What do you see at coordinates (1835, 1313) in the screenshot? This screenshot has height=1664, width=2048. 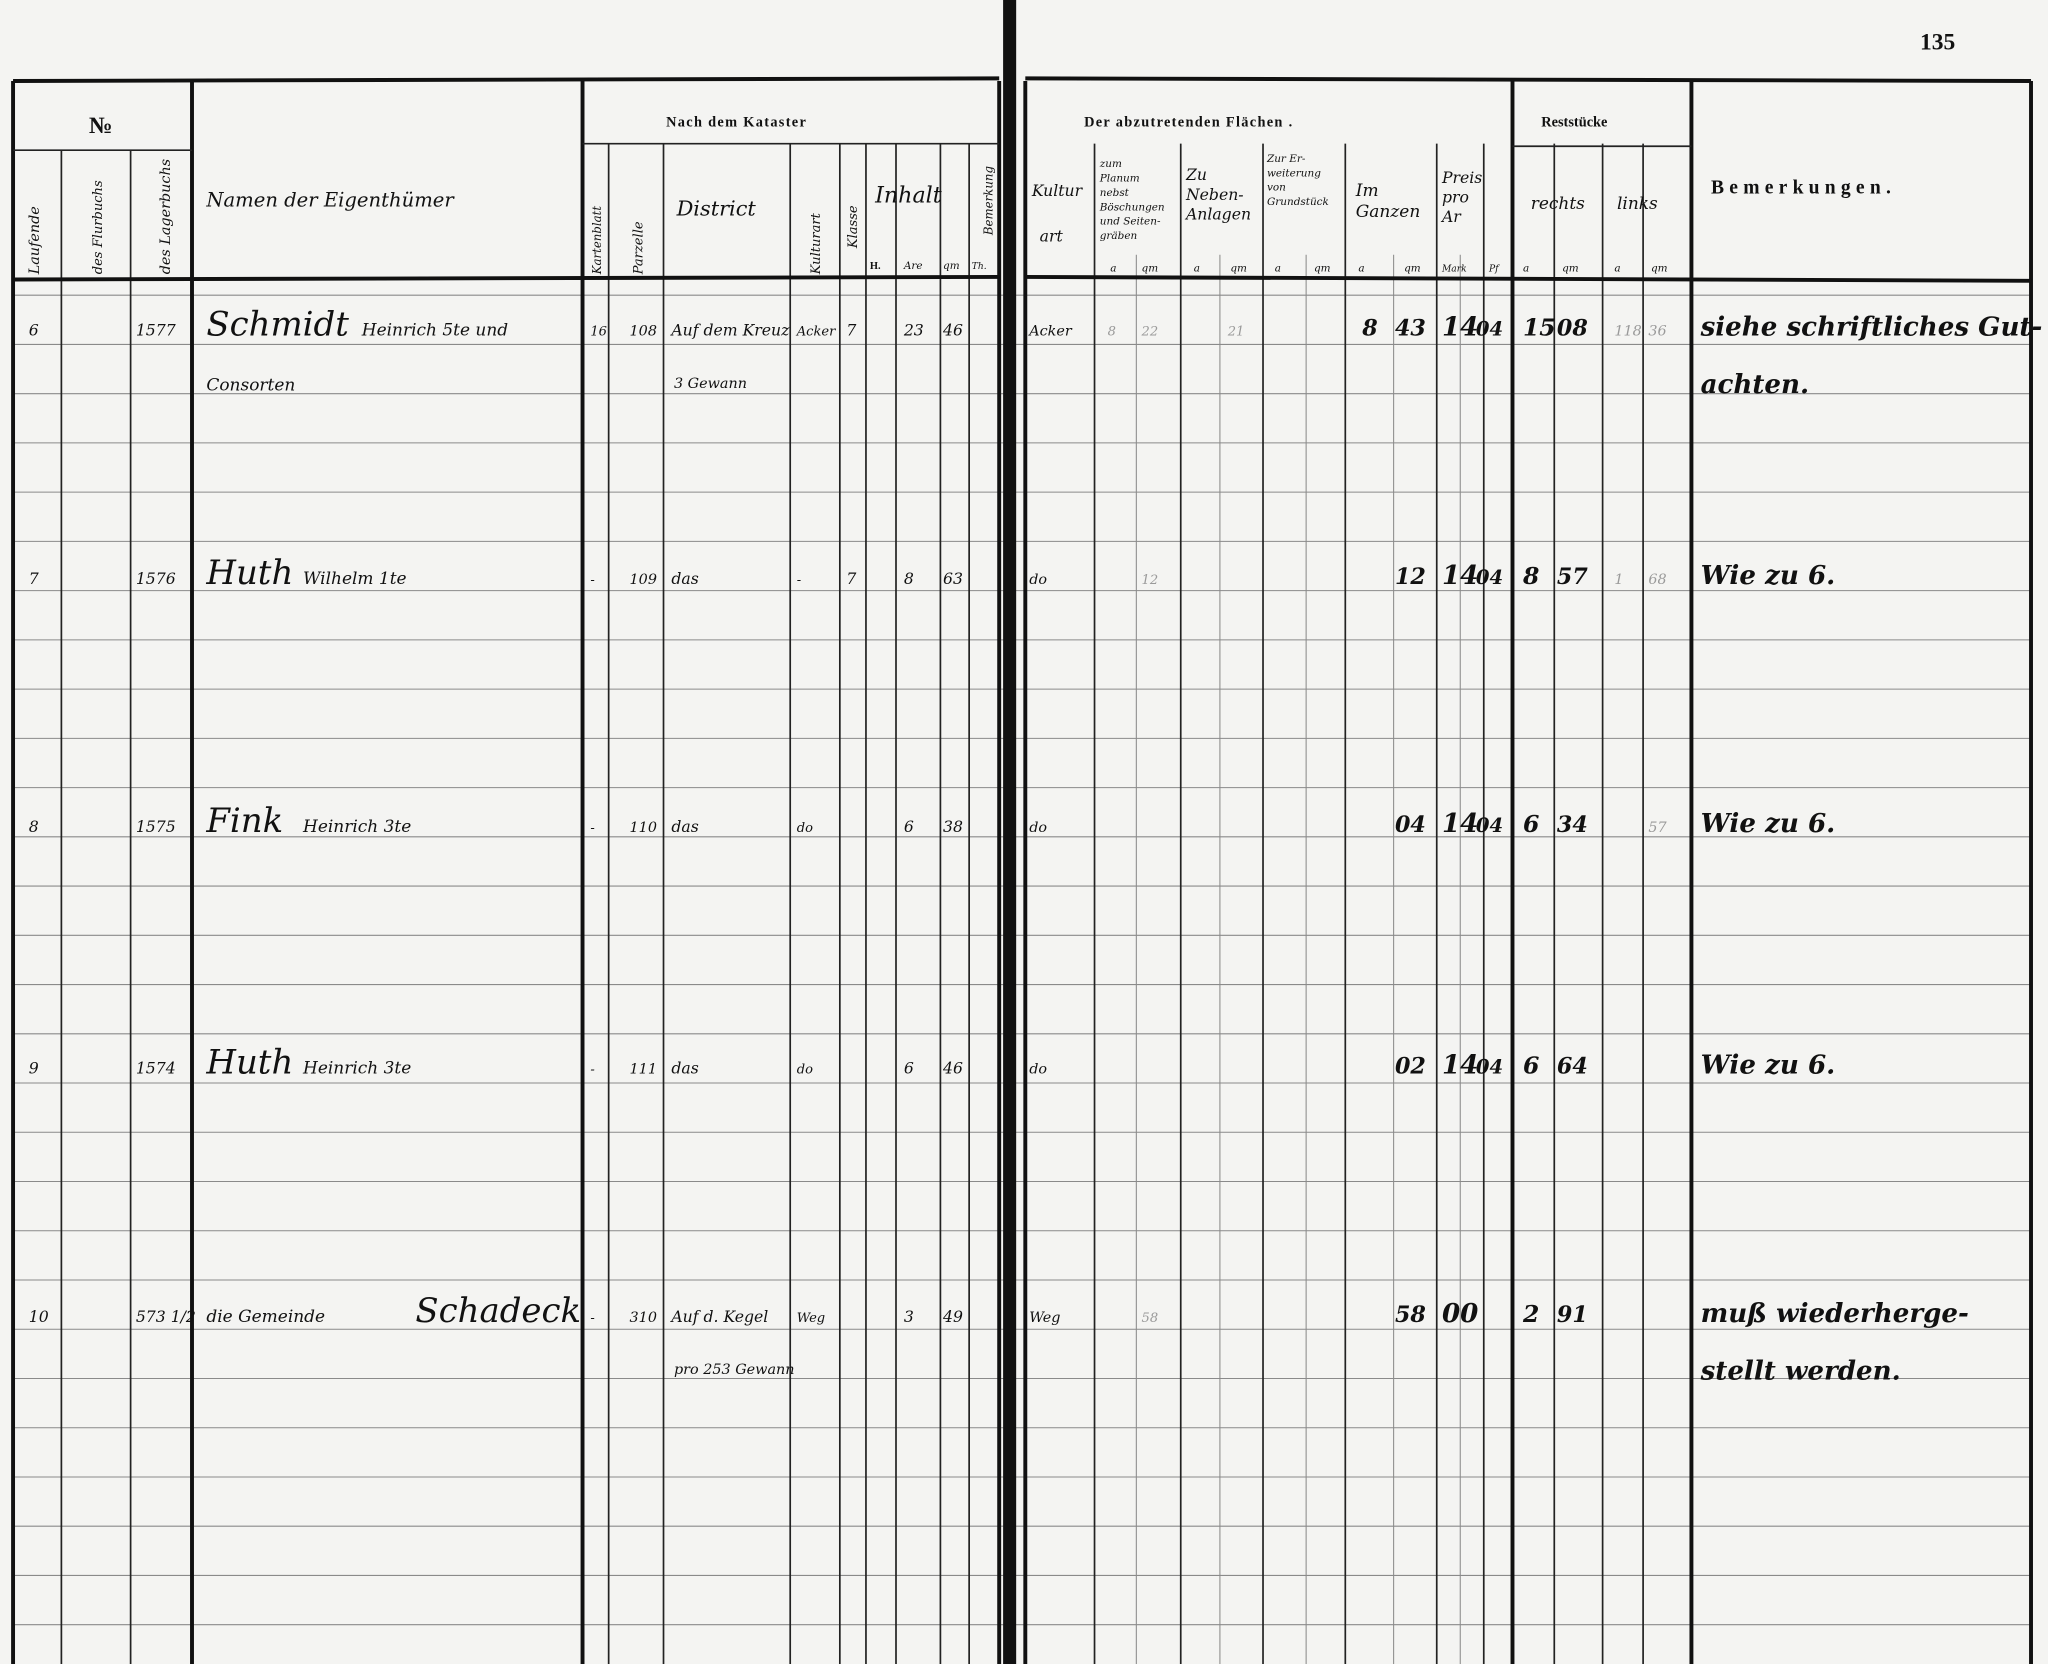 I see `remark: muß wiederherge-` at bounding box center [1835, 1313].